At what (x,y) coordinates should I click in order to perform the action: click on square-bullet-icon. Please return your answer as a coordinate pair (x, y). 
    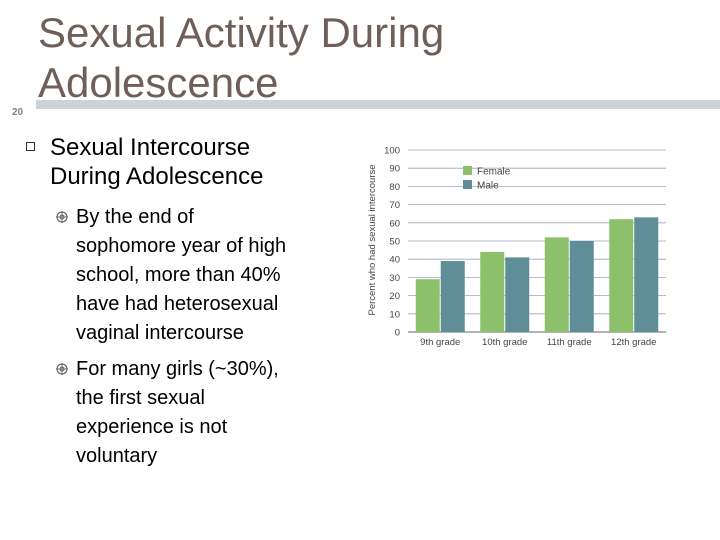
    Looking at the image, I should click on (30, 146).